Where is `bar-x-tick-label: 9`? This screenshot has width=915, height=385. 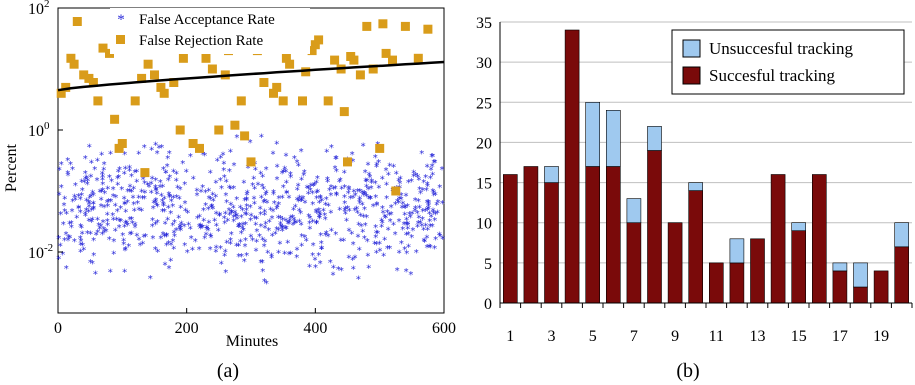
bar-x-tick-label: 9 is located at coordinates (675, 336).